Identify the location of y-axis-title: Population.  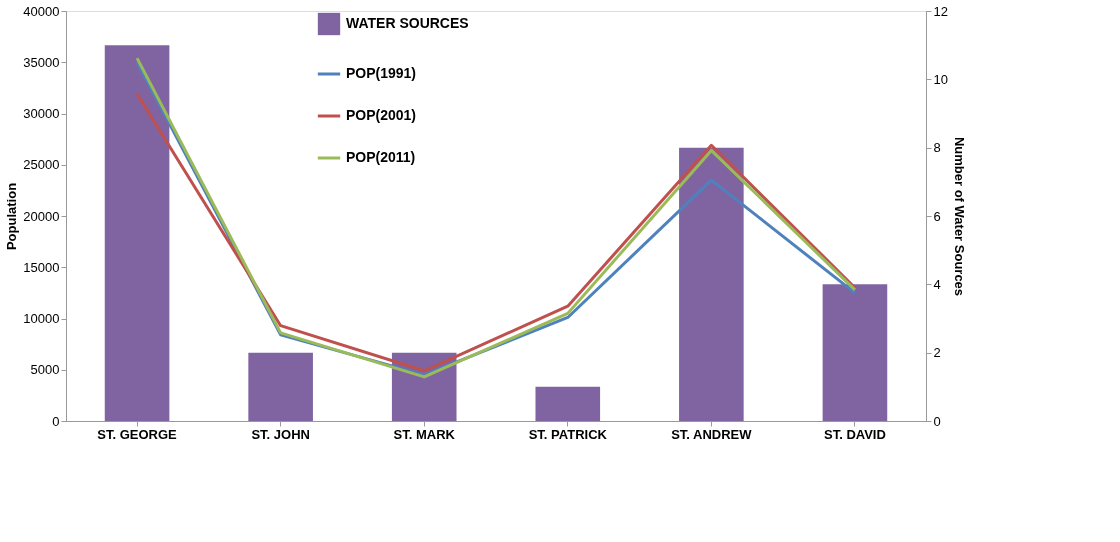
(12, 216).